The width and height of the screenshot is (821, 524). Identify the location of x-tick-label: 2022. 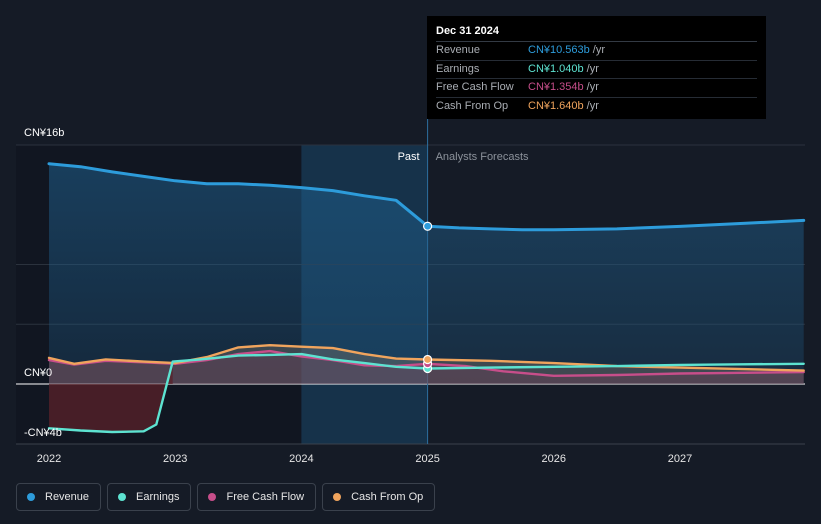
(49, 459).